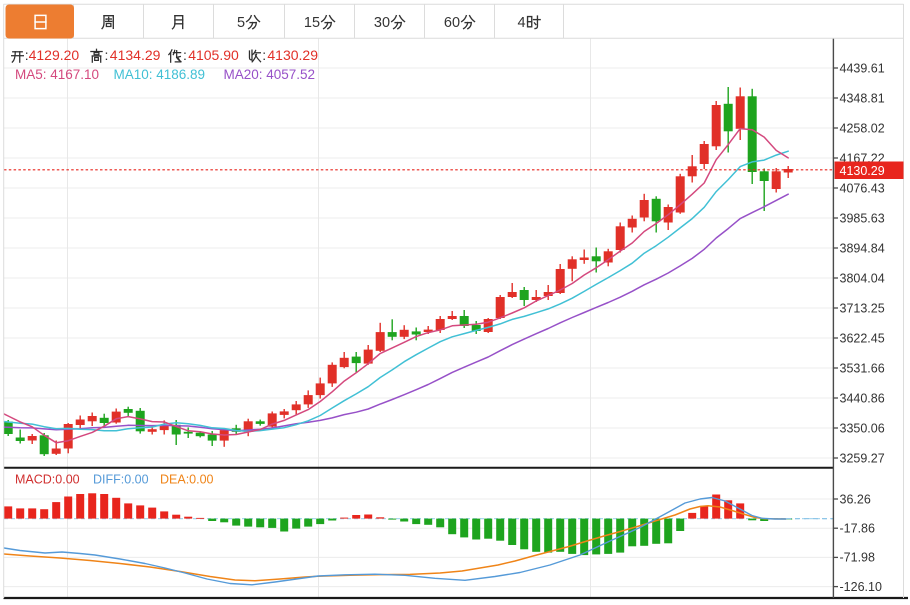  I want to click on svg-text: 15, so click(312, 23).